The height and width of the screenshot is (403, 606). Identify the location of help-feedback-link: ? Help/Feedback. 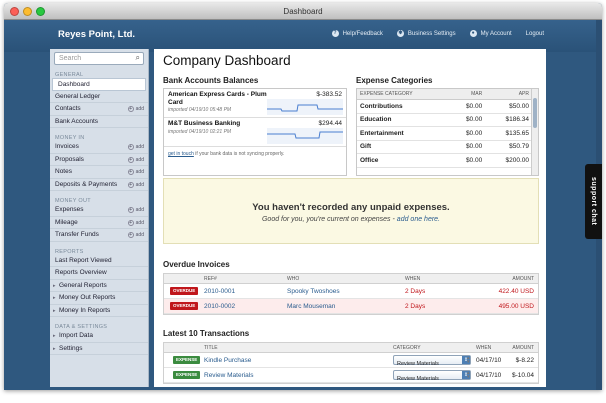
(357, 33).